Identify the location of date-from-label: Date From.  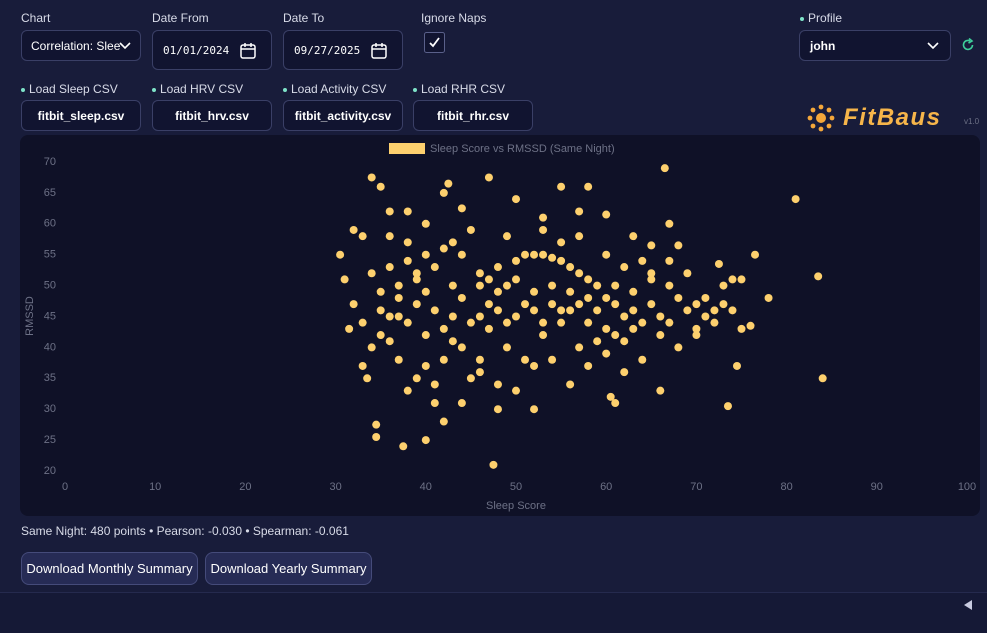
(180, 18).